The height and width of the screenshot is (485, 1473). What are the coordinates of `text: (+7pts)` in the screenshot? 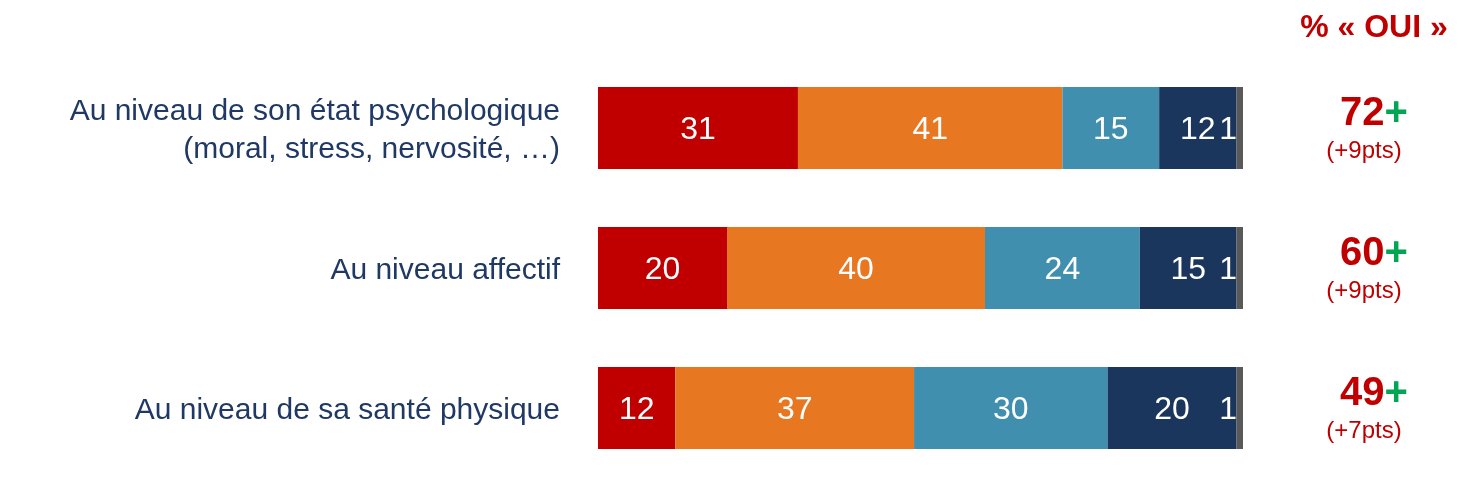 It's located at (1364, 430).